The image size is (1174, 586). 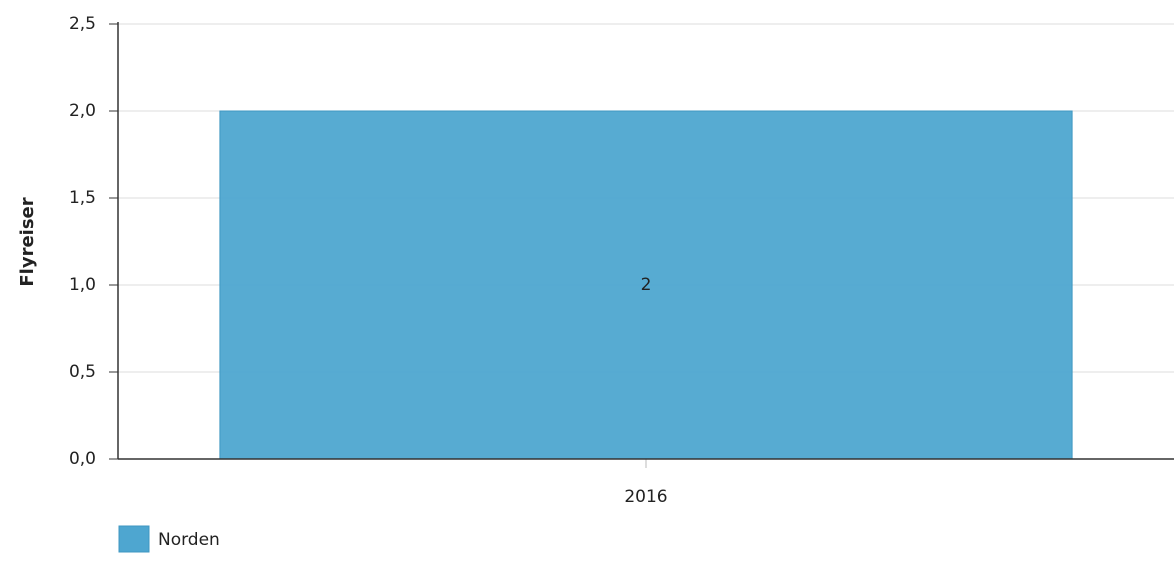 I want to click on y-tick-label: 0,5, so click(x=82, y=372).